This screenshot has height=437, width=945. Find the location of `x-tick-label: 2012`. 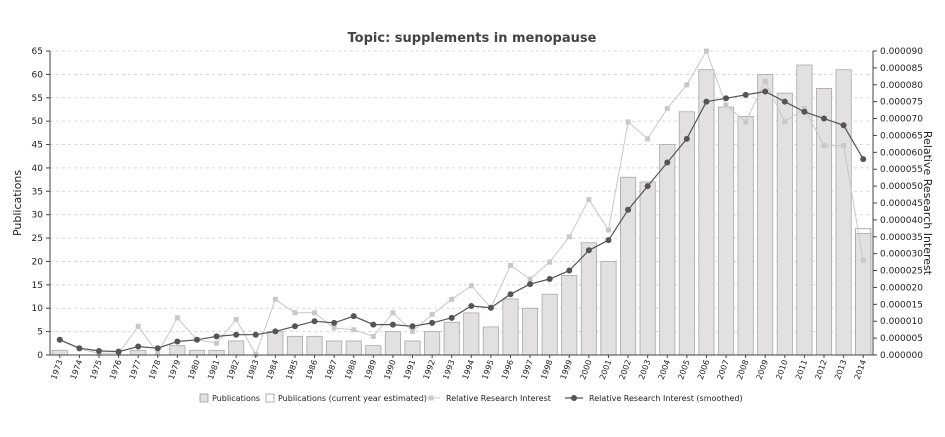

x-tick-label: 2012 is located at coordinates (820, 370).